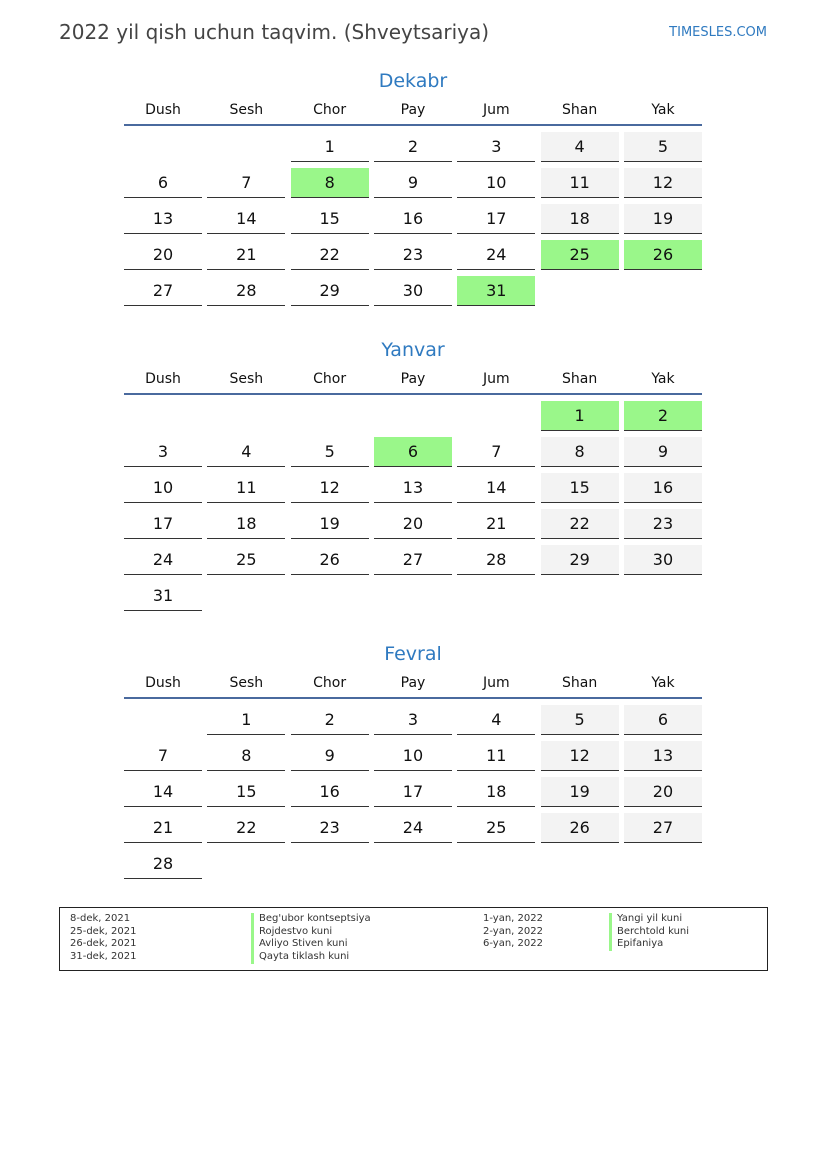  Describe the element at coordinates (649, 919) in the screenshot. I see `legend-name: Yangi yil kuni` at that location.